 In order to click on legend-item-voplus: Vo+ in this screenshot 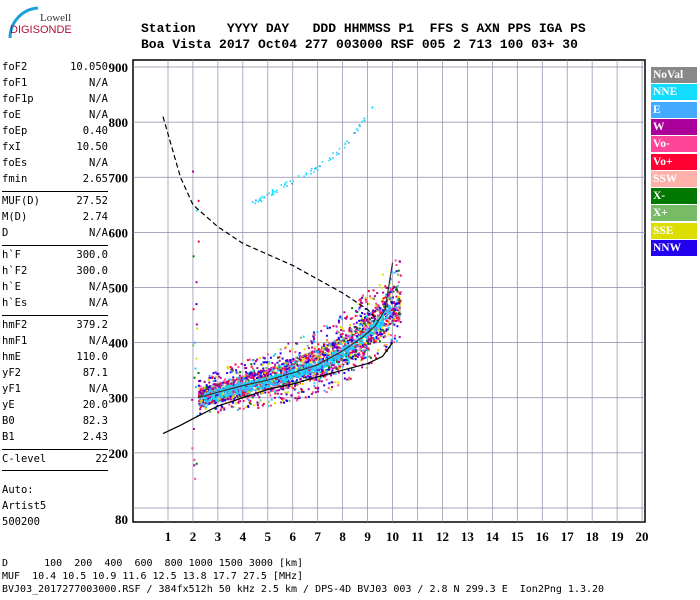, I will do `click(674, 161)`.